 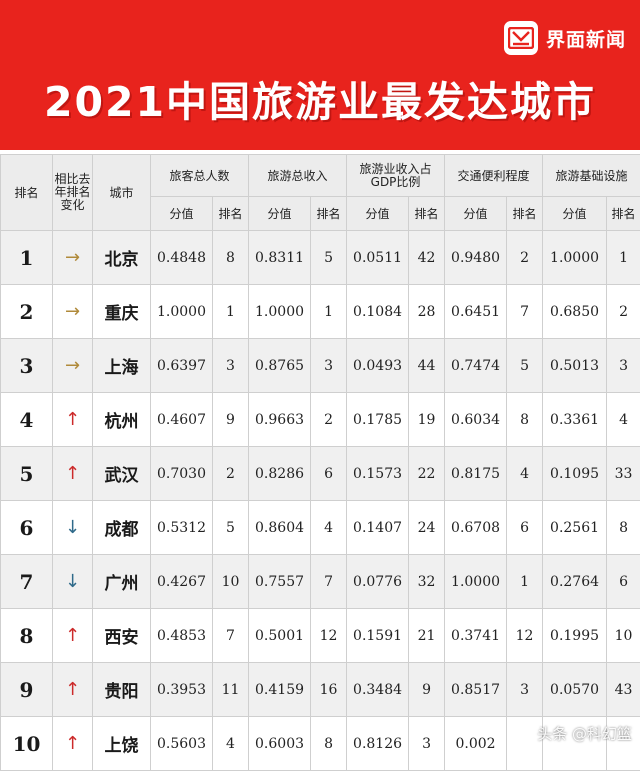 I want to click on score-cell: 0.8517, so click(x=476, y=690).